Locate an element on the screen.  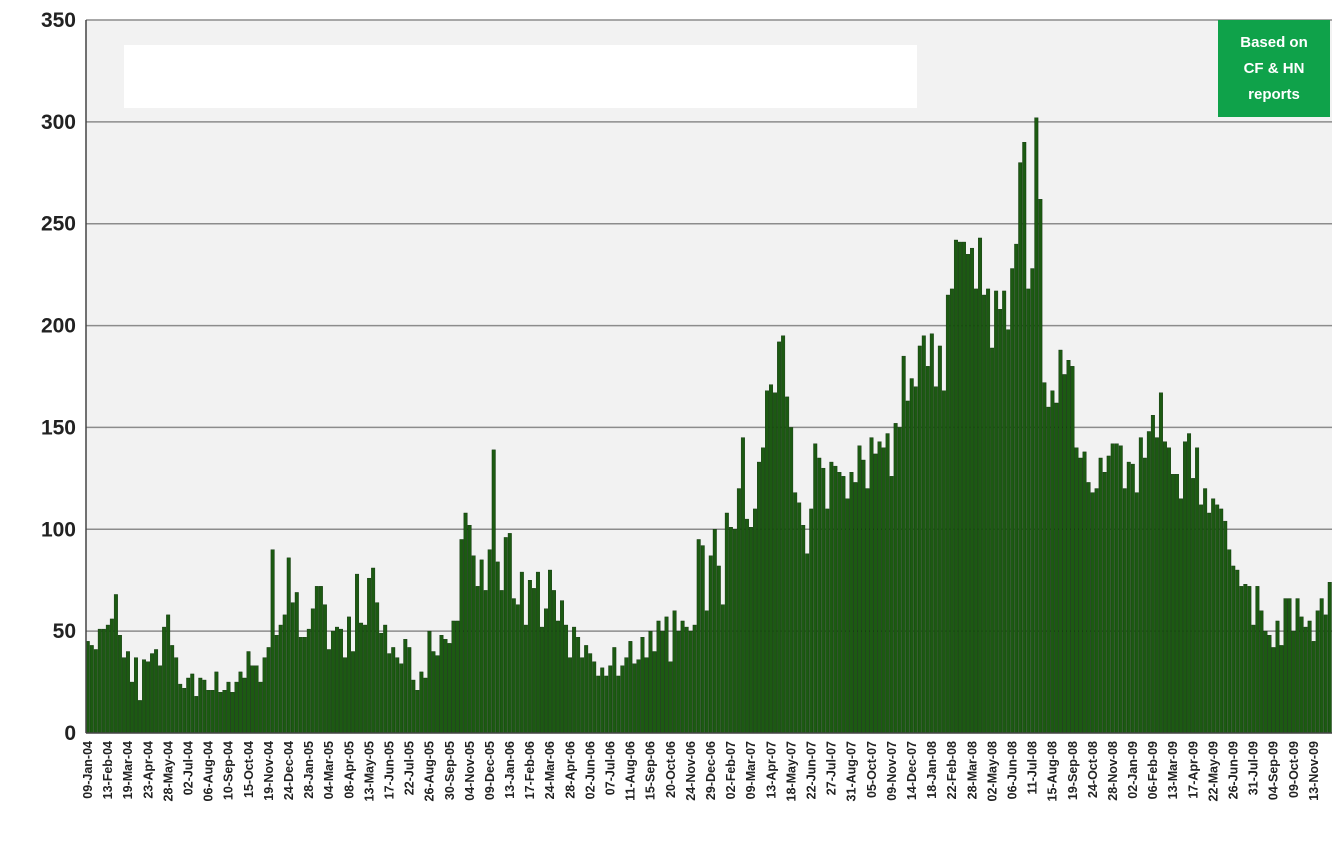
x-tick-label: 17-Apr-09 is located at coordinates (1193, 770).